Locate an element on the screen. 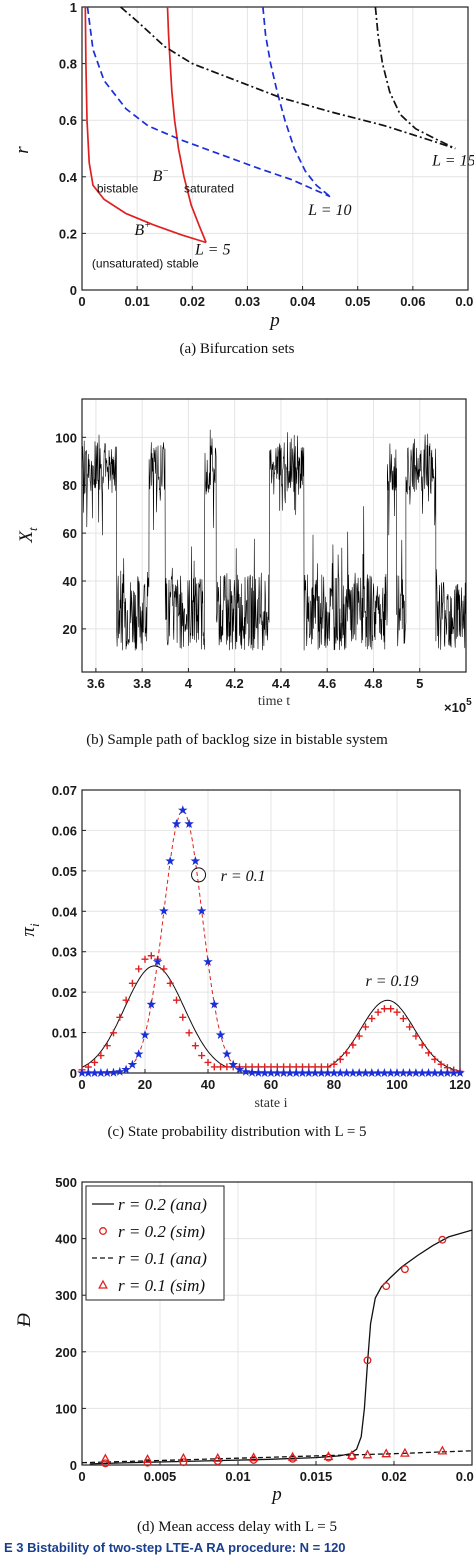 This screenshot has width=474, height=1555. x-tick-label: 120 is located at coordinates (460, 1084).